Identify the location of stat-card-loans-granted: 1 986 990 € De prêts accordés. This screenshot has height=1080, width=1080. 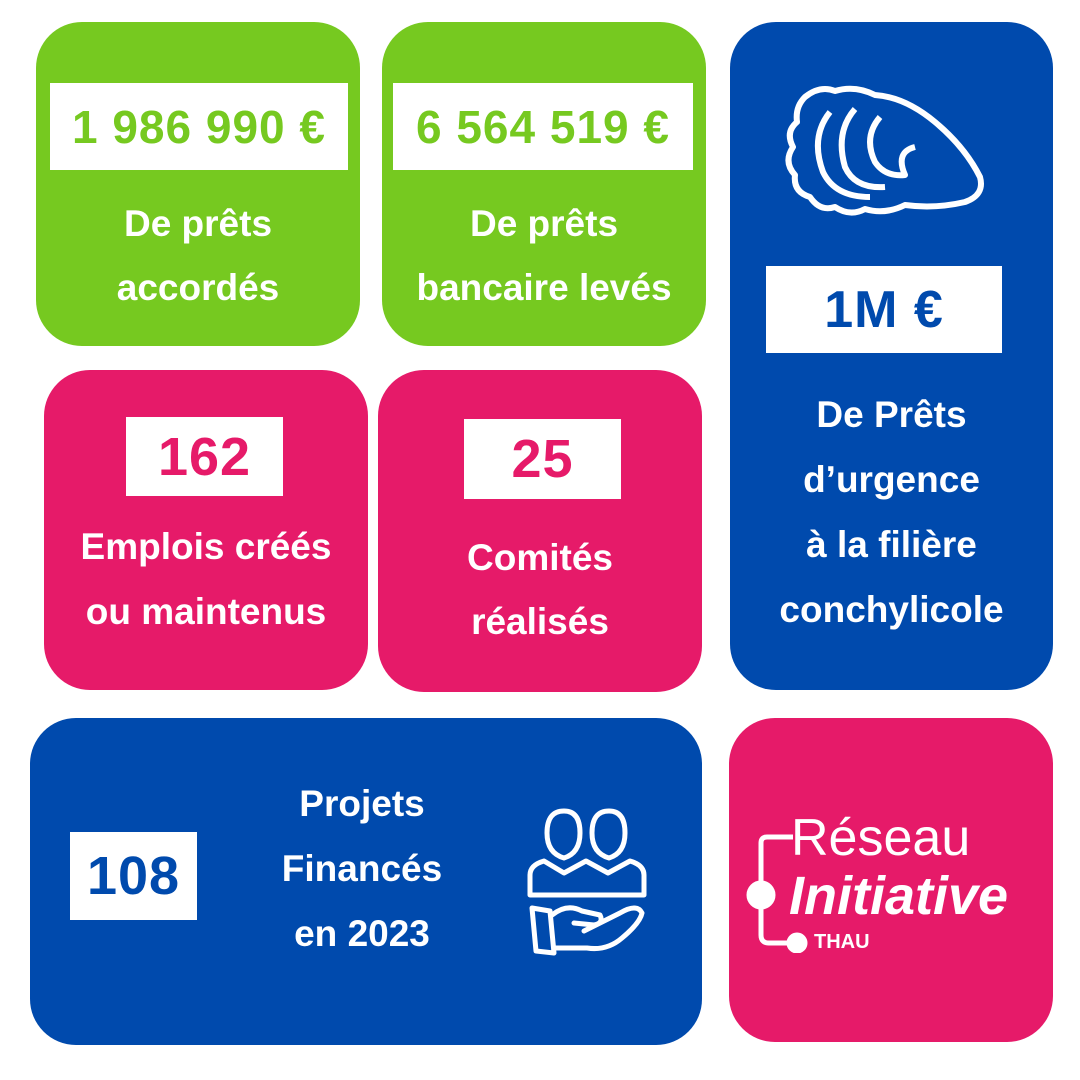
(198, 184).